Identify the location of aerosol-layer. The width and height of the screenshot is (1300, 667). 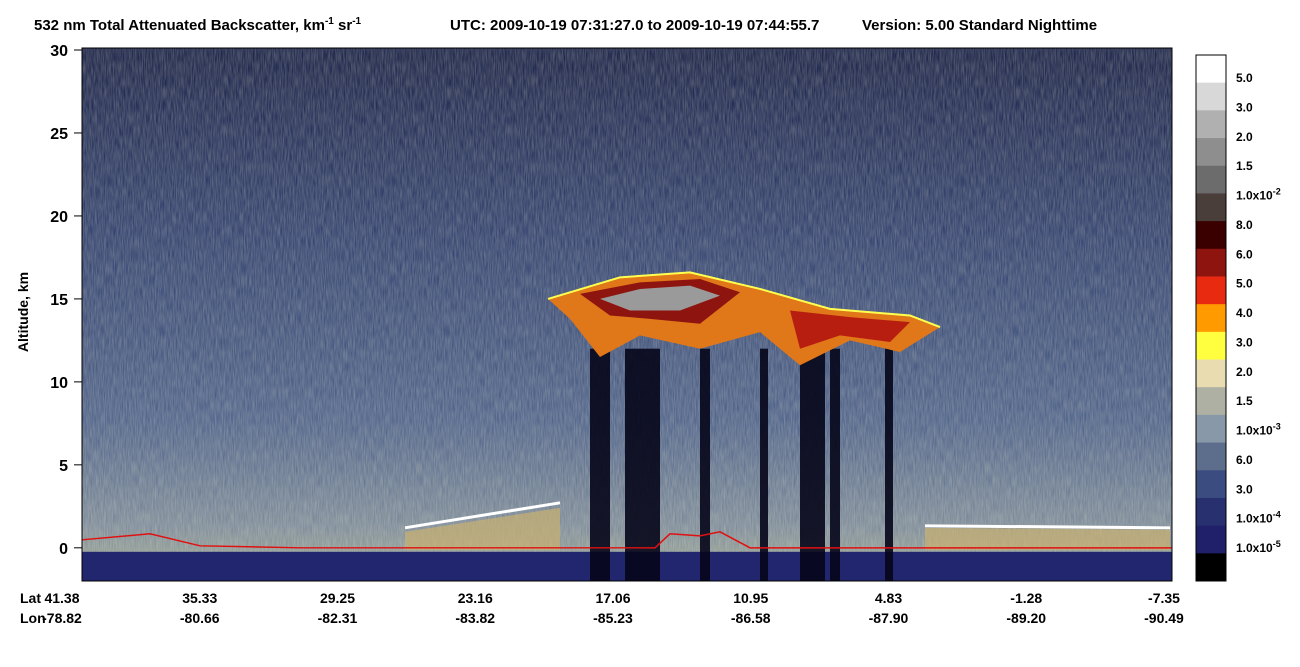
(787, 528).